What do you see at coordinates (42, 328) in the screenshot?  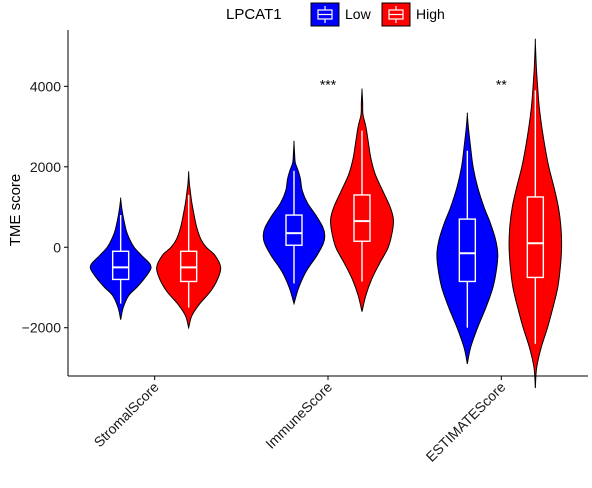 I see `y-tick-label: −2000` at bounding box center [42, 328].